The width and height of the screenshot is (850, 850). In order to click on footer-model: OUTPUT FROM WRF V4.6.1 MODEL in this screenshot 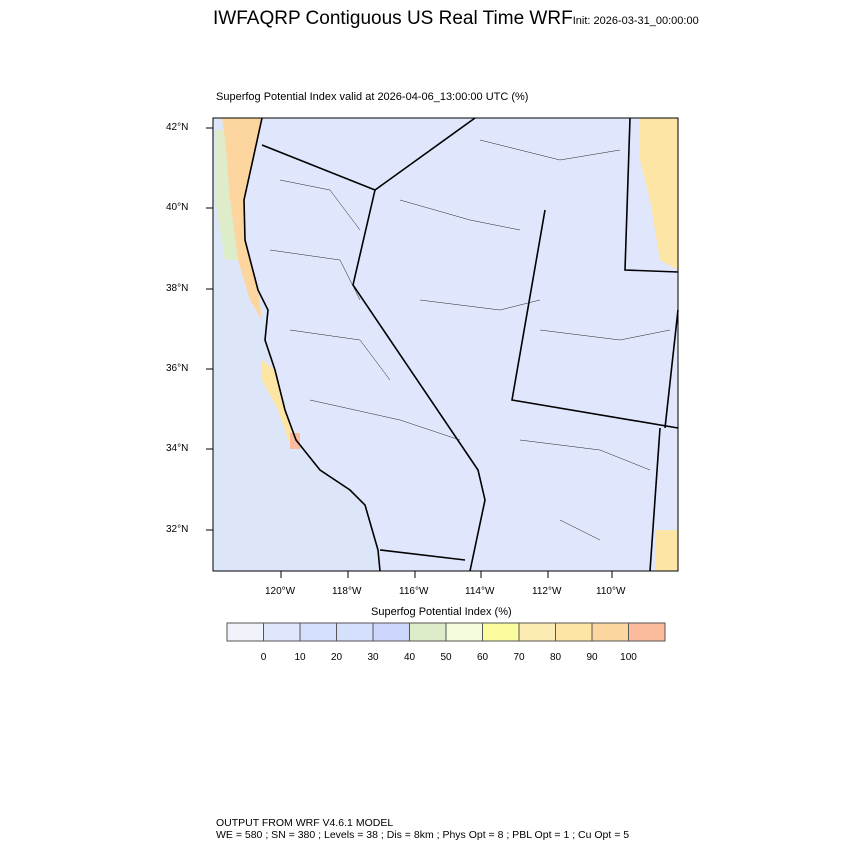, I will do `click(305, 823)`.